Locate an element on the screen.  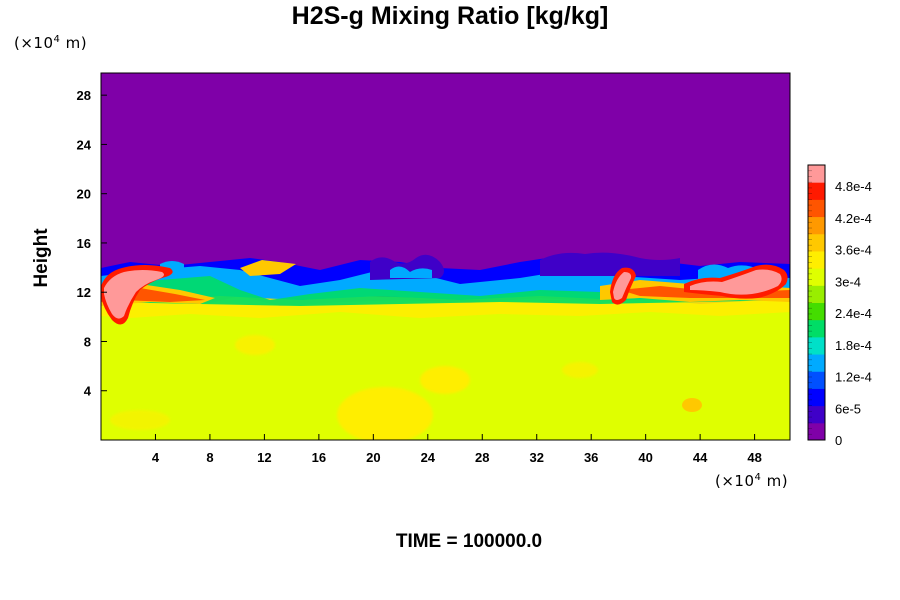
x-tick-label: 36 is located at coordinates (591, 457).